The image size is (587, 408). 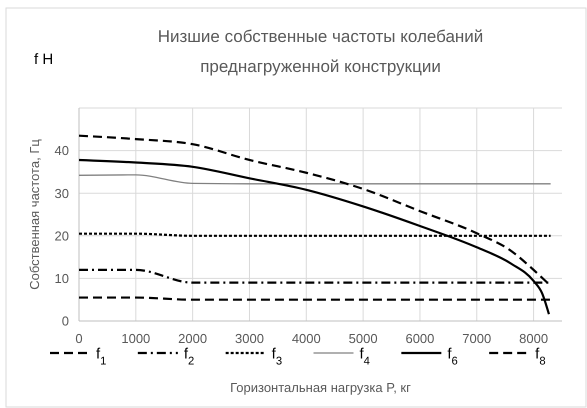 I want to click on legend-label: f$_{6}$, so click(x=452, y=356).